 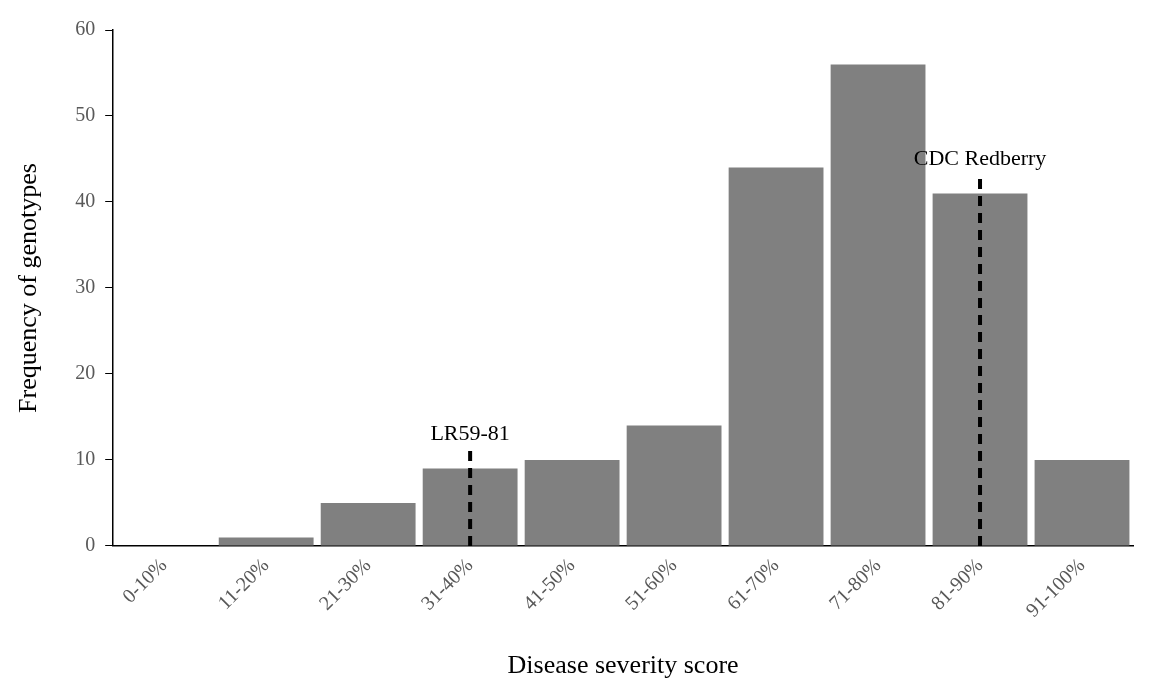 What do you see at coordinates (90, 544) in the screenshot?
I see `y-tick-label: 0` at bounding box center [90, 544].